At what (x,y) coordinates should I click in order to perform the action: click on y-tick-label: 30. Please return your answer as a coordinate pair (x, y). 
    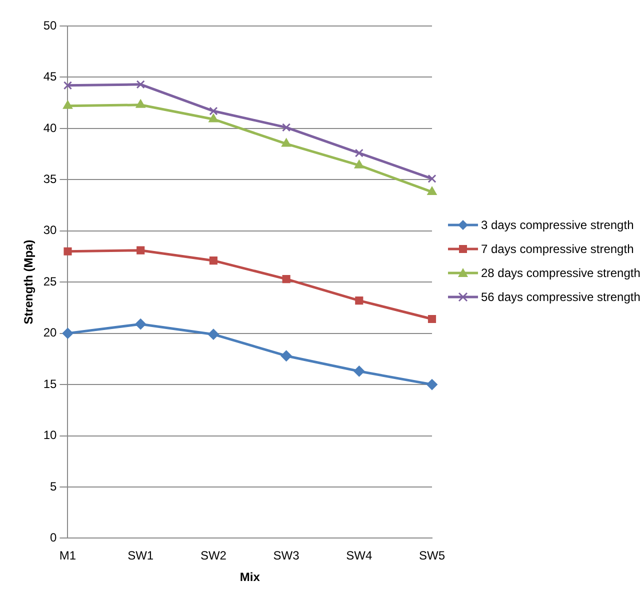
    Looking at the image, I should click on (50, 230).